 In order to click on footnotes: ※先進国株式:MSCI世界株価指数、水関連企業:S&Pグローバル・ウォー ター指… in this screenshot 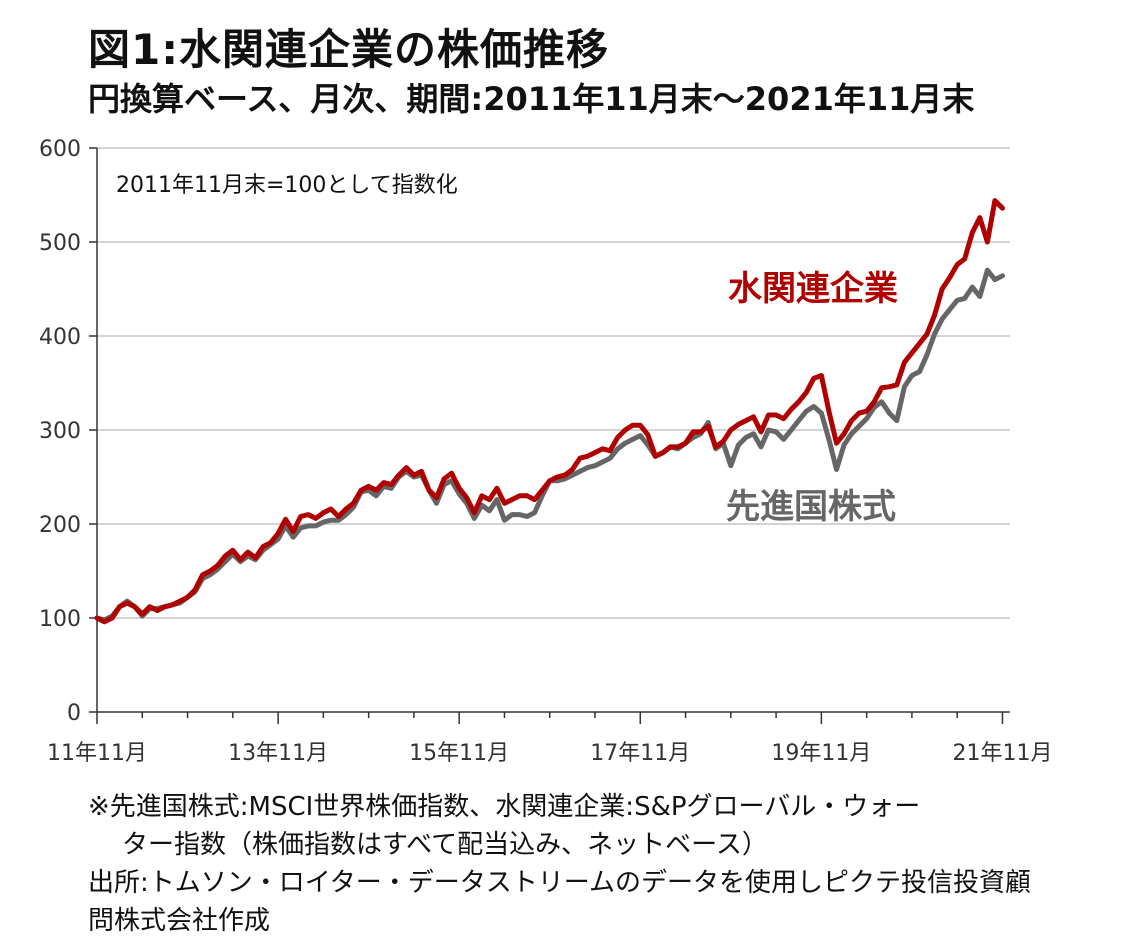, I will do `click(603, 864)`.